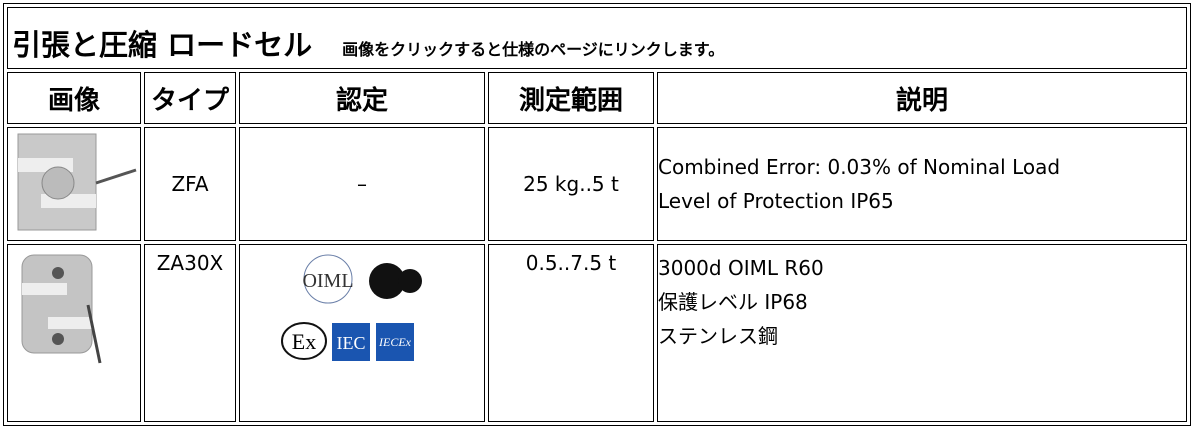 The width and height of the screenshot is (1194, 426). Describe the element at coordinates (776, 201) in the screenshot. I see `desc-line: Level of Protection IP65` at that location.